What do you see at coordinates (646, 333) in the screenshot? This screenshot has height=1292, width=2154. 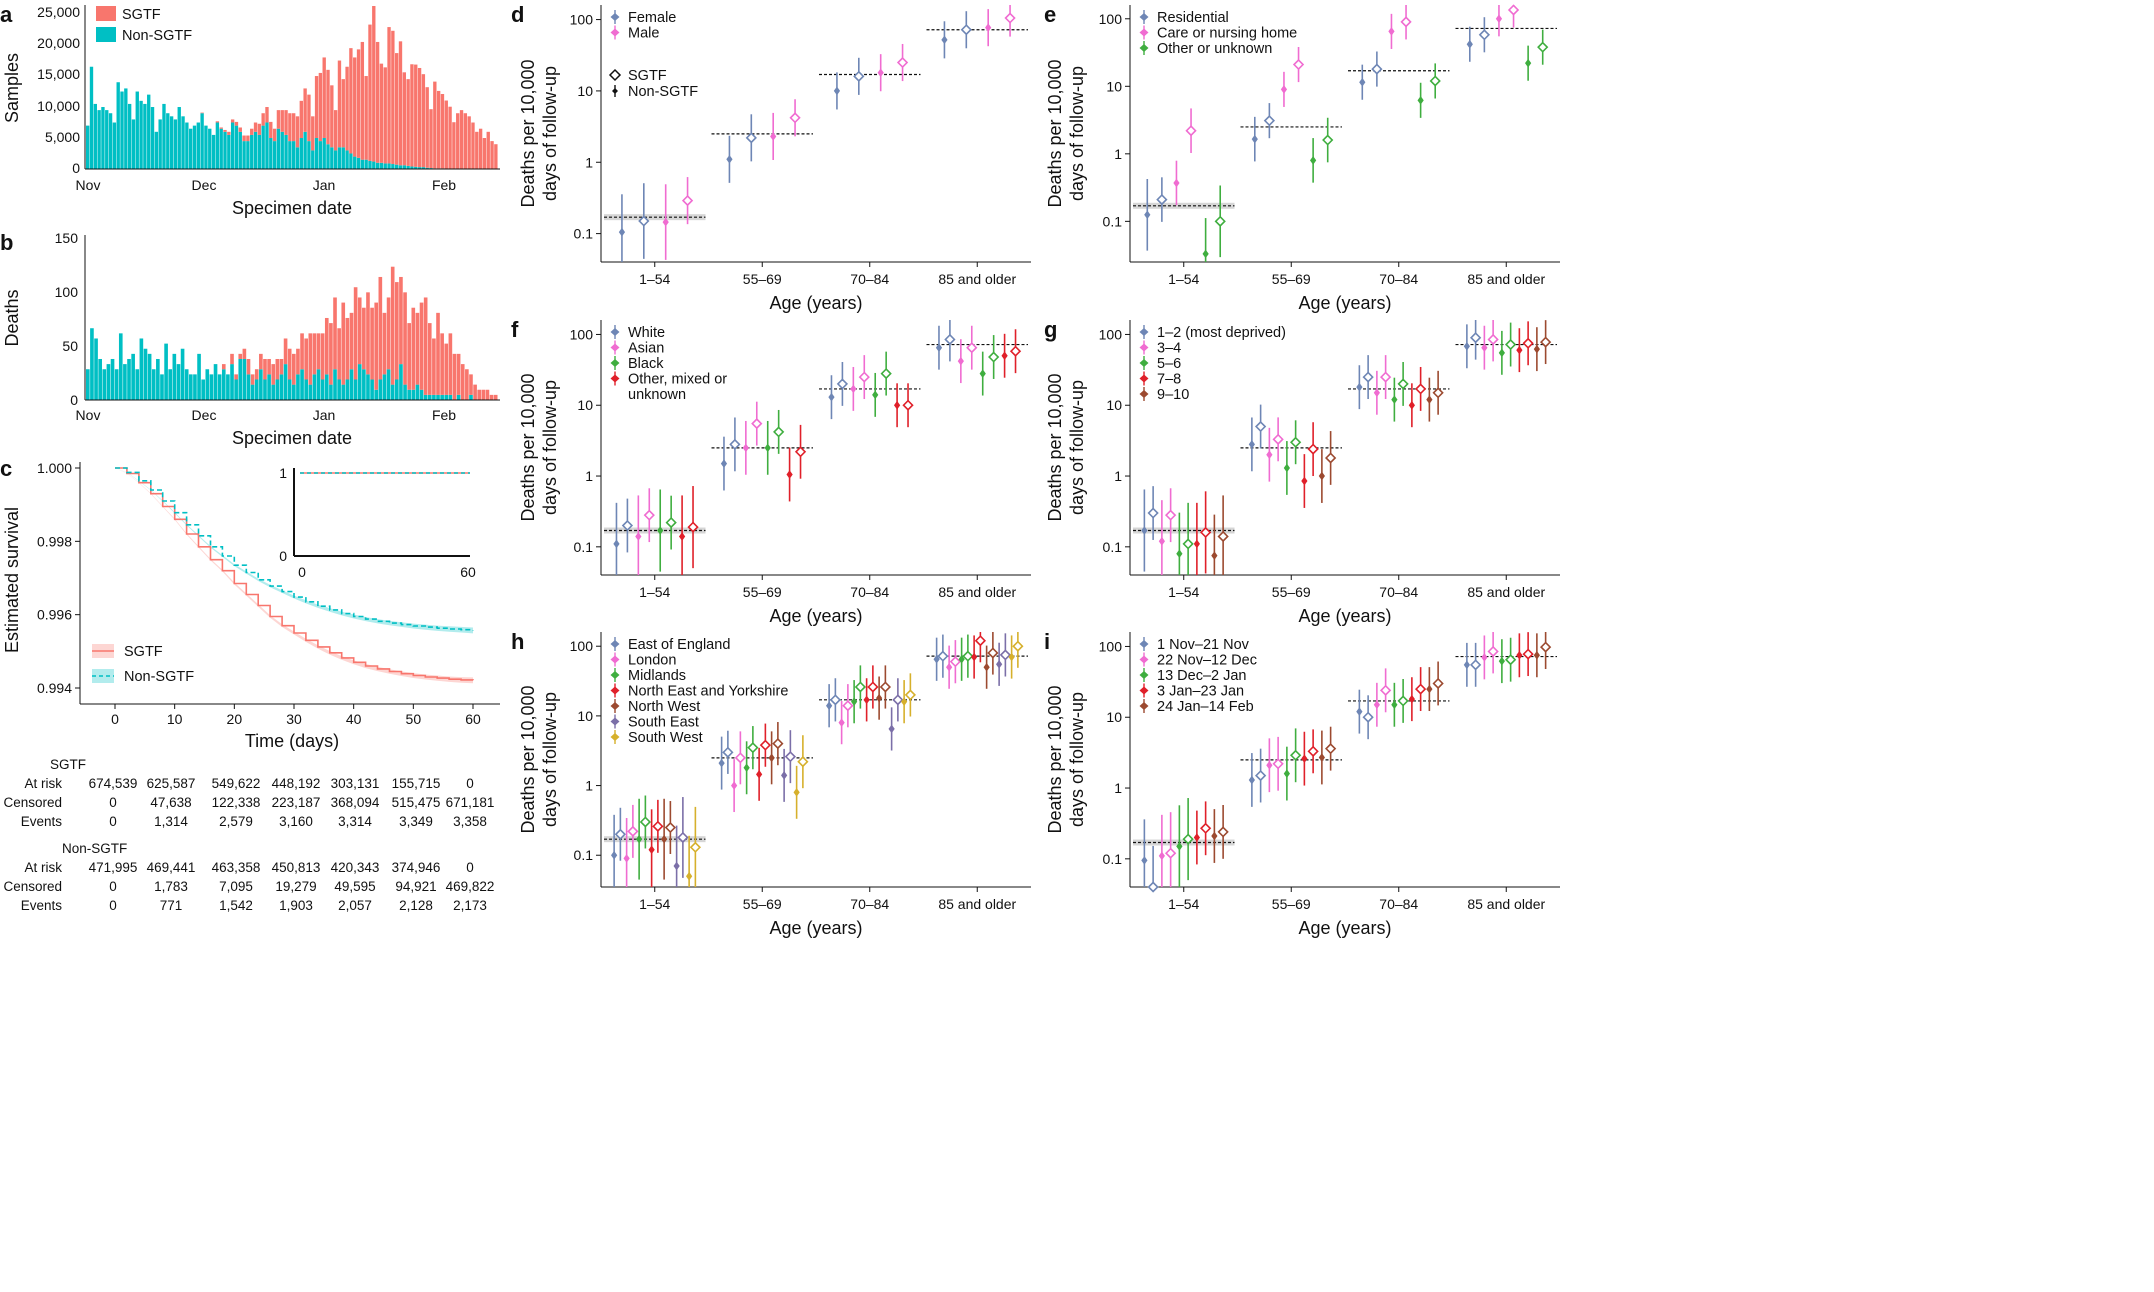 I see `f-legend-label: White` at bounding box center [646, 333].